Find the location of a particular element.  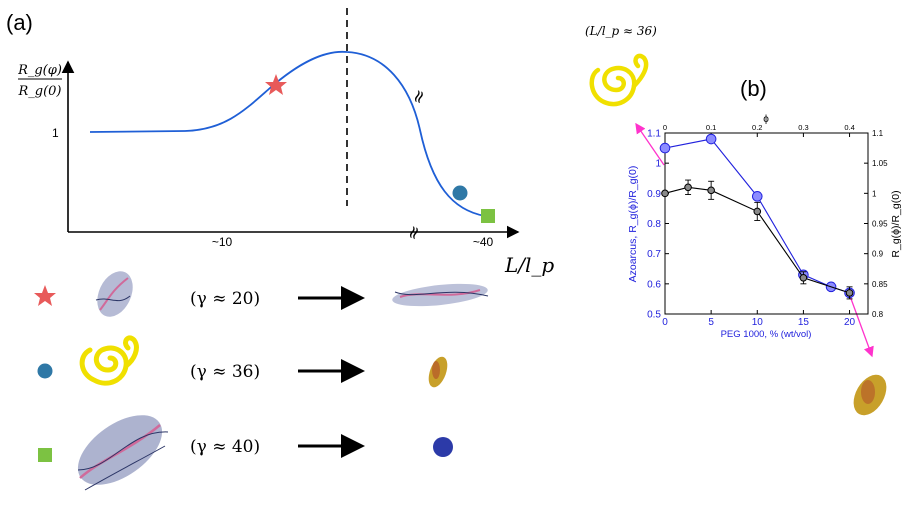

bottom-xlabel: PEG 1000, % (wt/vol) is located at coordinates (766, 334).